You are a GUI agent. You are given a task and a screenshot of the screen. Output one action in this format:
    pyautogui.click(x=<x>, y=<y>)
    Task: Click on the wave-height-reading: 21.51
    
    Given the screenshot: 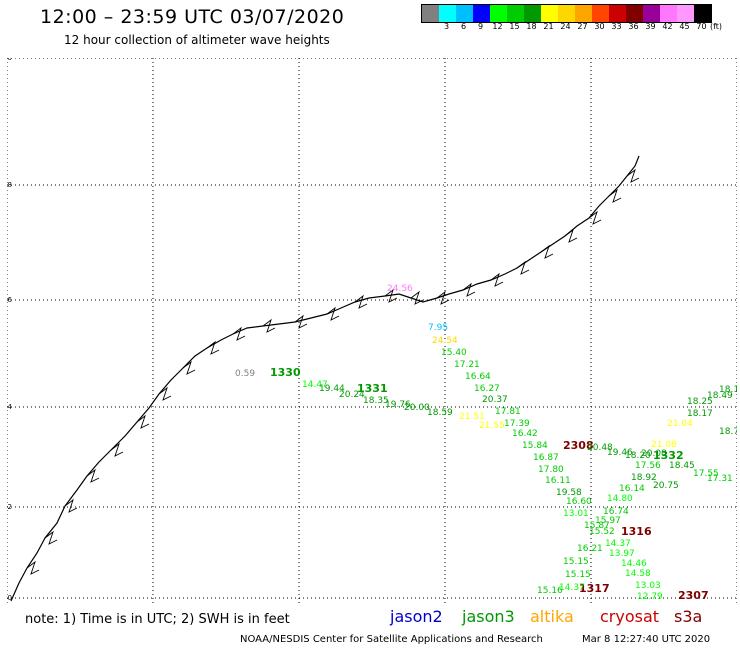 What is the action you would take?
    pyautogui.click(x=472, y=417)
    